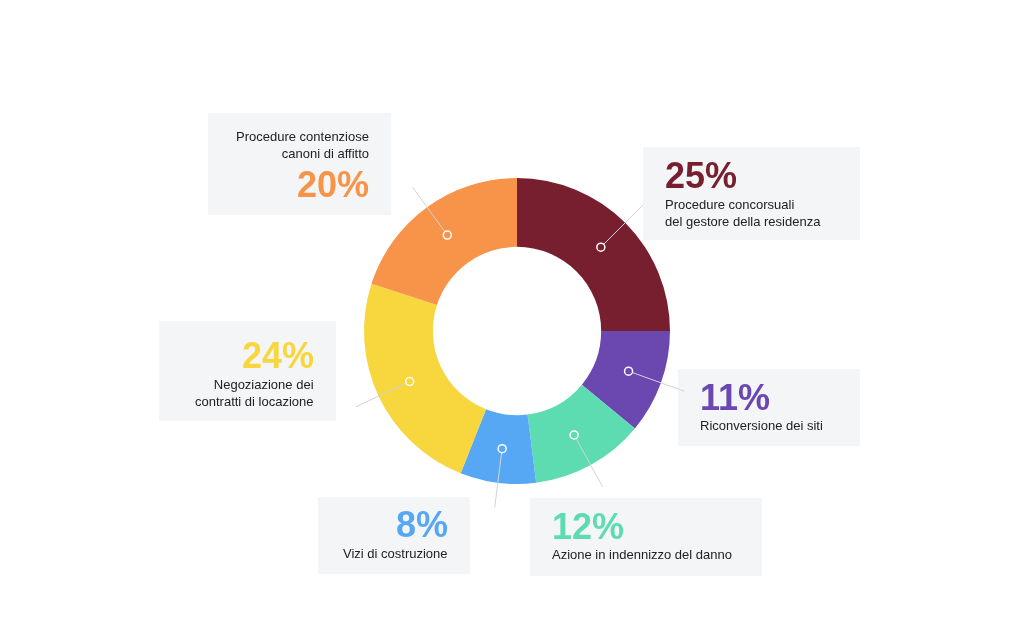 Image resolution: width=1024 pixels, height=643 pixels. I want to click on data-label: 25%, so click(701, 175).